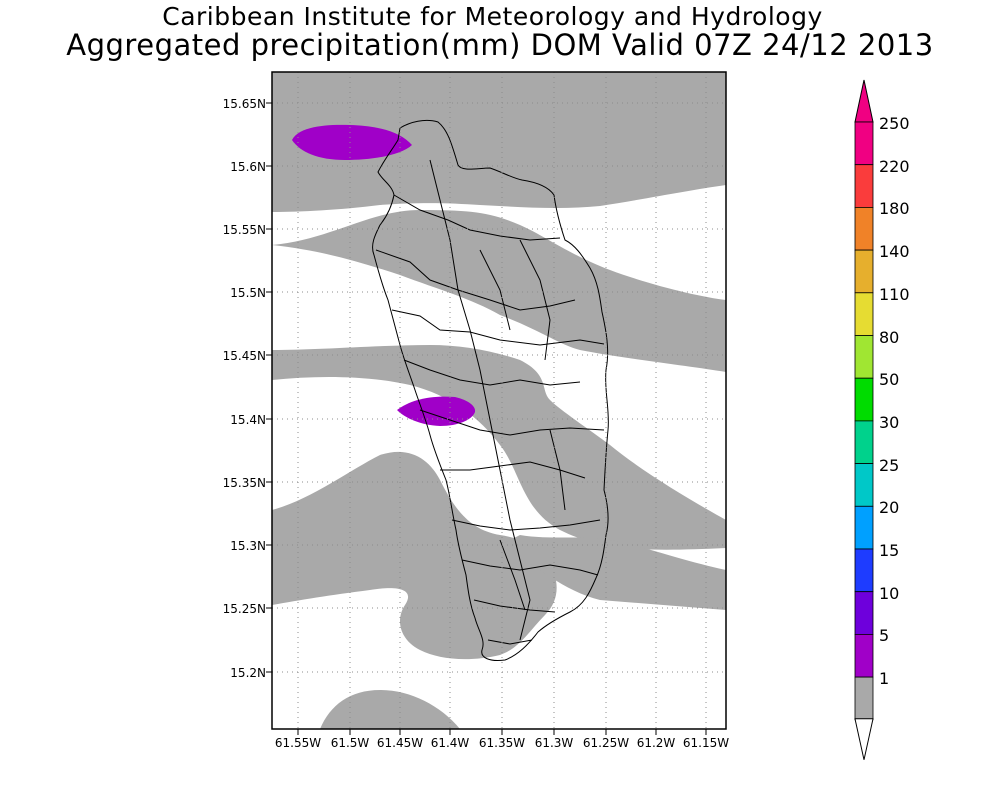 Image resolution: width=1000 pixels, height=800 pixels. What do you see at coordinates (606, 743) in the screenshot?
I see `lon-tick-label: 61.25W` at bounding box center [606, 743].